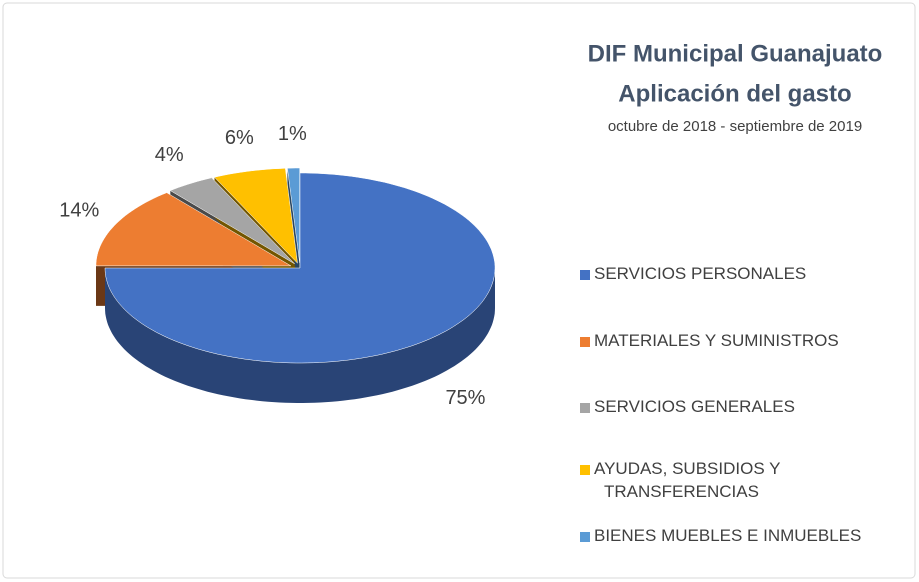 This screenshot has height=582, width=919. Describe the element at coordinates (734, 93) in the screenshot. I see `chart-title: Aplicación del gasto` at that location.